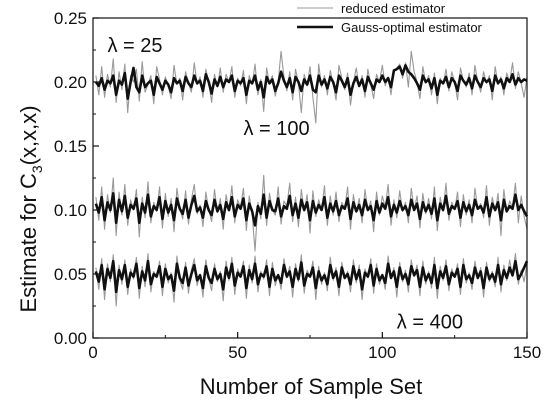  I want to click on y-tick-label: 0.15, so click(70, 146).